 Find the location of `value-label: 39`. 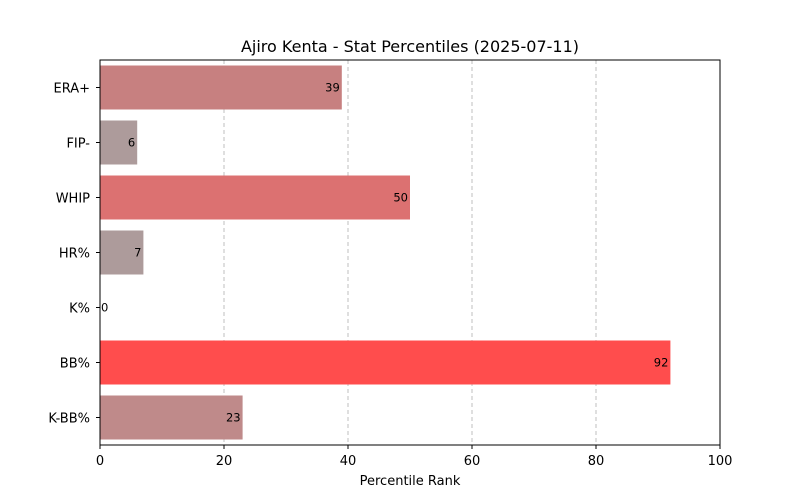

value-label: 39 is located at coordinates (332, 88).